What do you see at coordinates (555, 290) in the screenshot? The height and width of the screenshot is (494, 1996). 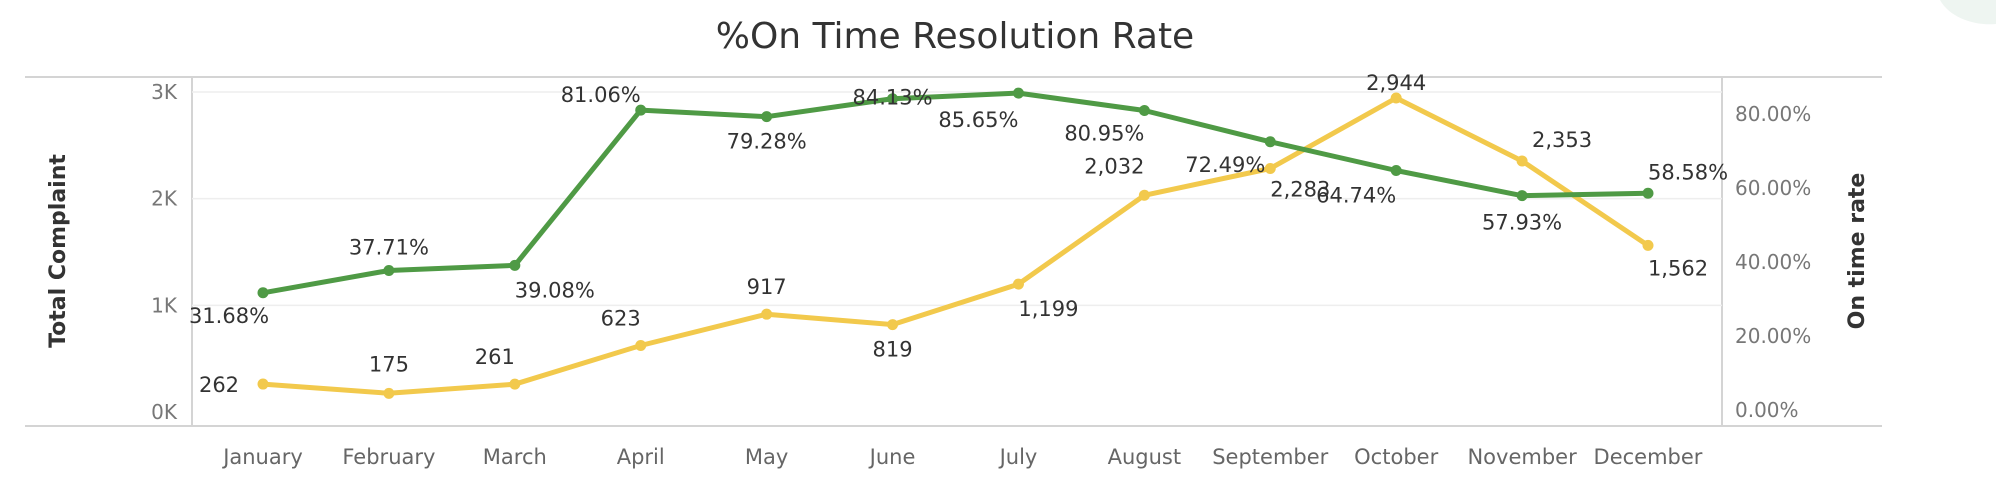 I see `data-label-right: 39.08%` at bounding box center [555, 290].